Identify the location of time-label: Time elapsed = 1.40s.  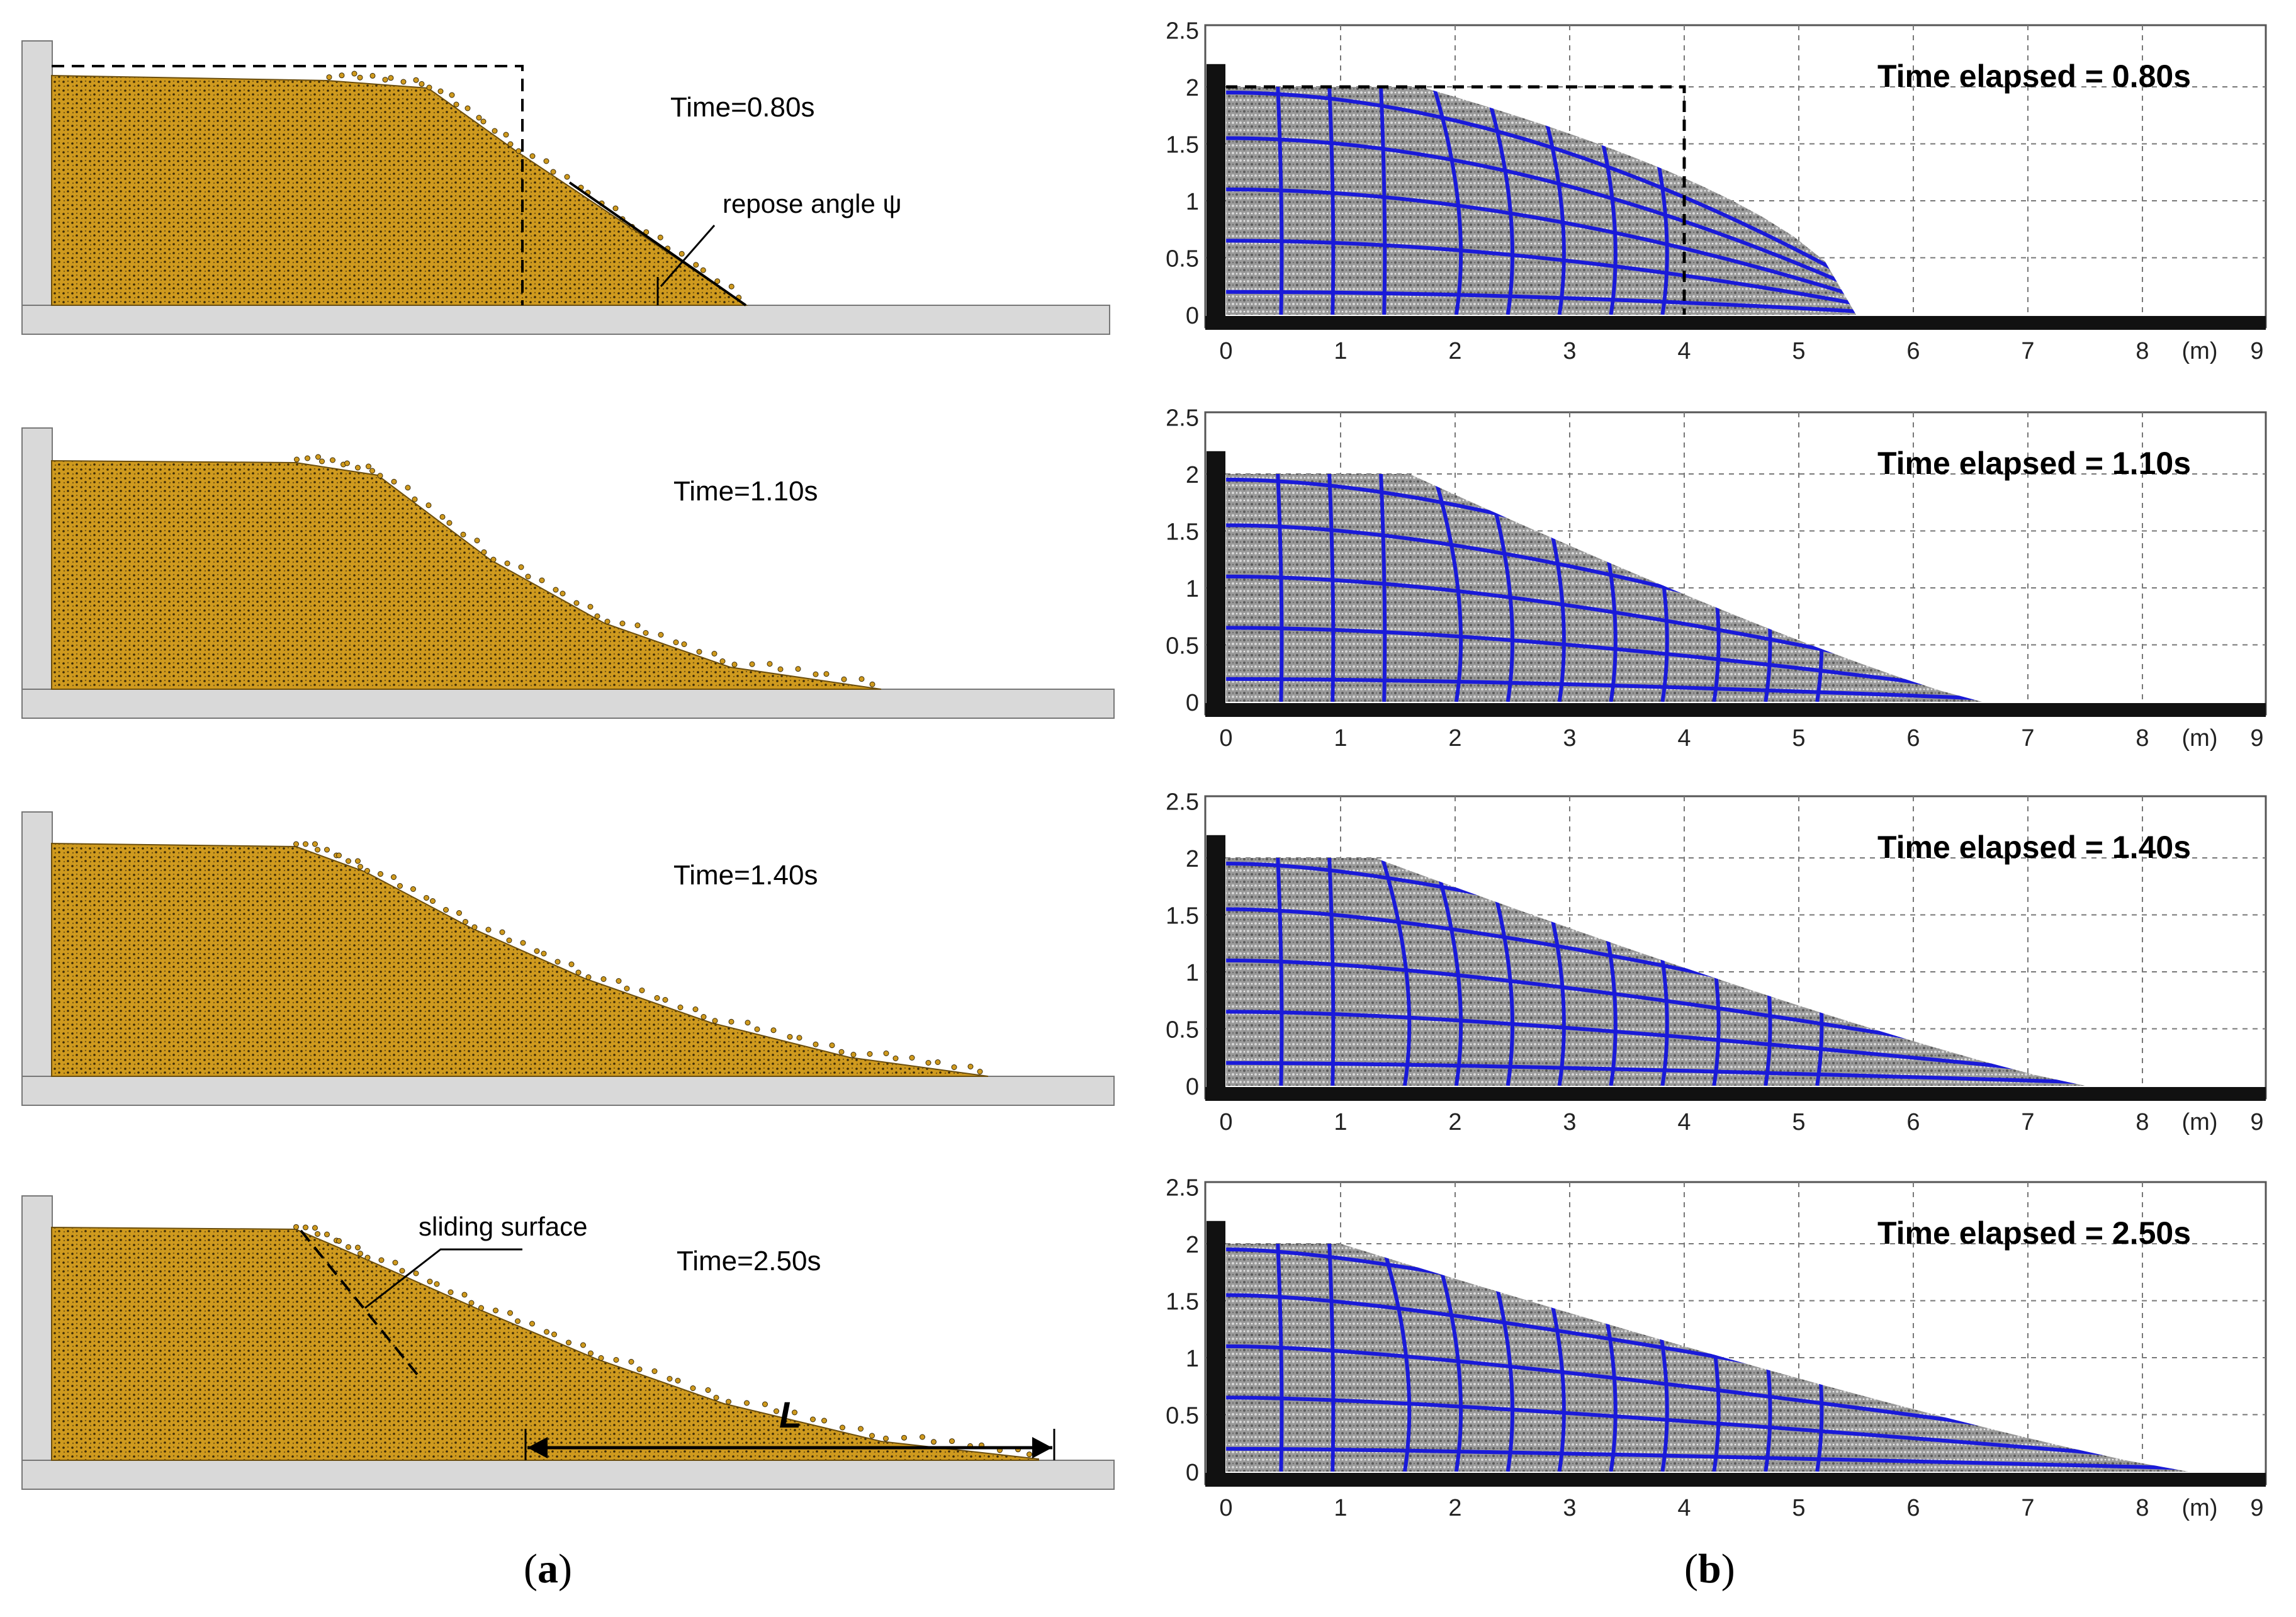
(2034, 847).